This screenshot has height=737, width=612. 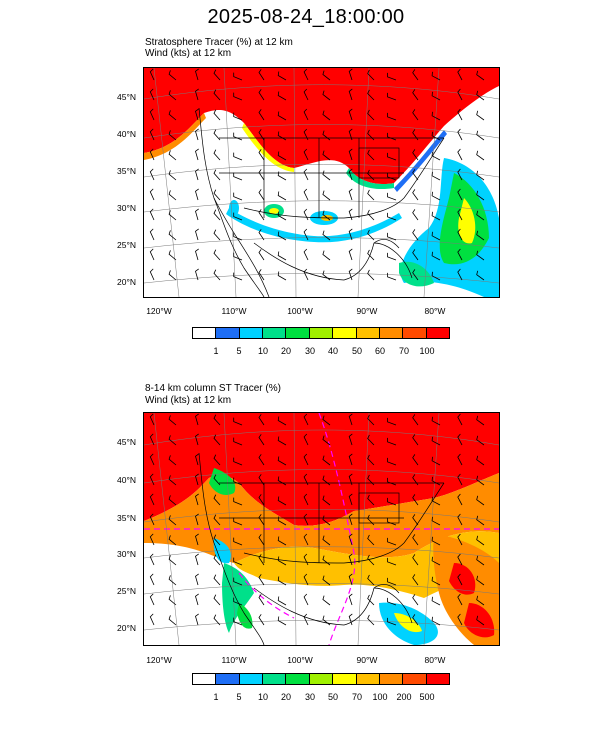 What do you see at coordinates (126, 282) in the screenshot?
I see `top-lat-label: 20°N` at bounding box center [126, 282].